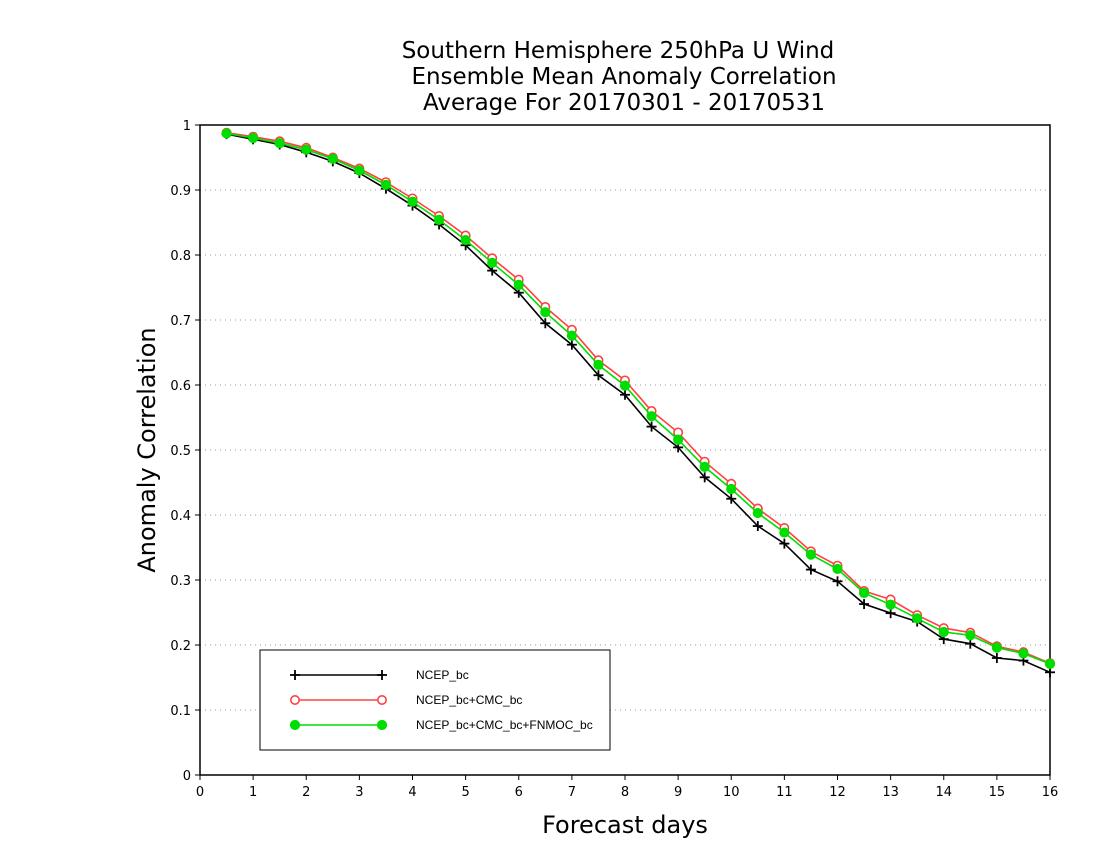 This screenshot has width=1100, height=850. I want to click on x-tick-label: 15, so click(997, 792).